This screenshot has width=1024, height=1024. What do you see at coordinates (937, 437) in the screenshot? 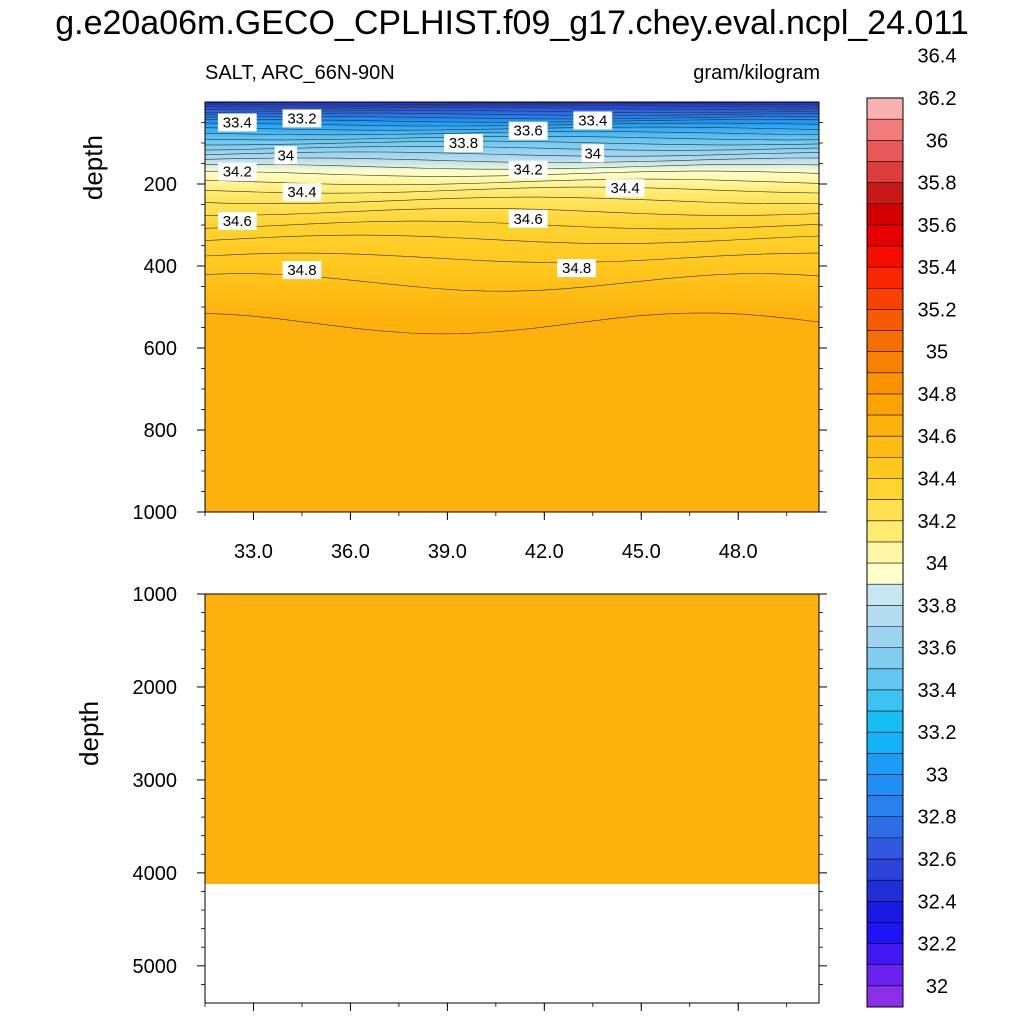
I see `colorbar-label: 34.6` at bounding box center [937, 437].